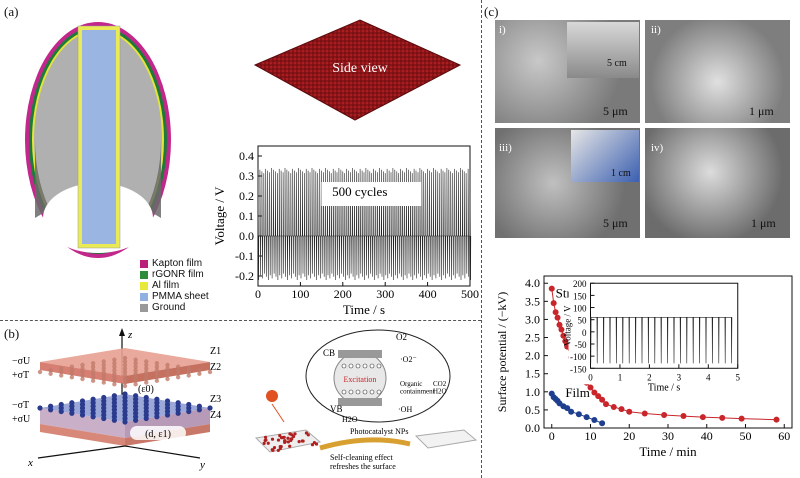  Describe the element at coordinates (620, 377) in the screenshot. I see `x-tick-label: 1` at that location.